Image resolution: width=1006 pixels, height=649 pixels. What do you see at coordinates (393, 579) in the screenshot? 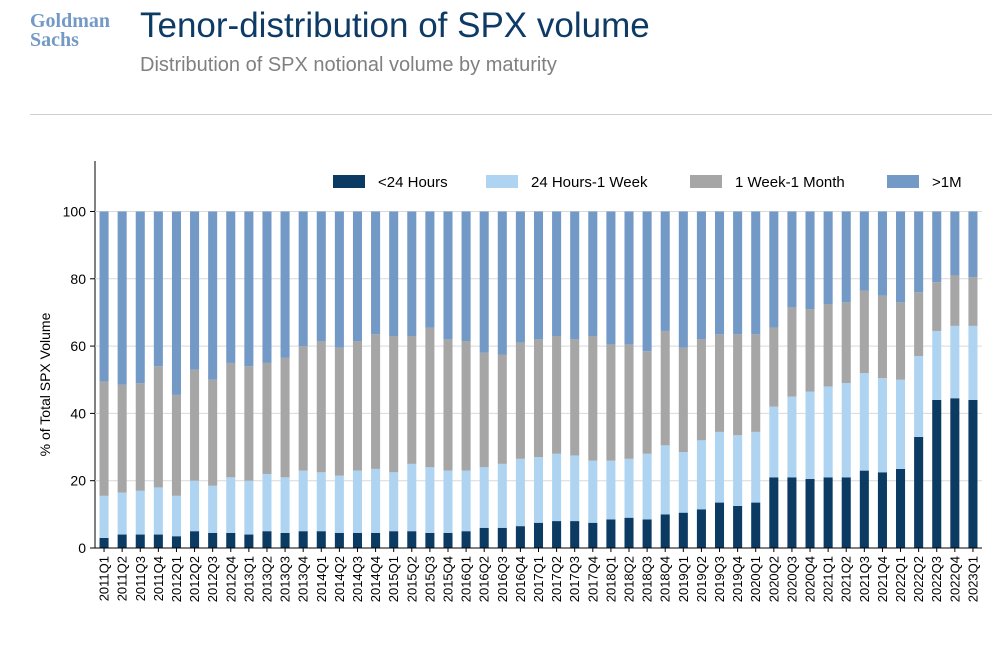
I see `x-tick-label: 2015Q1` at bounding box center [393, 579].